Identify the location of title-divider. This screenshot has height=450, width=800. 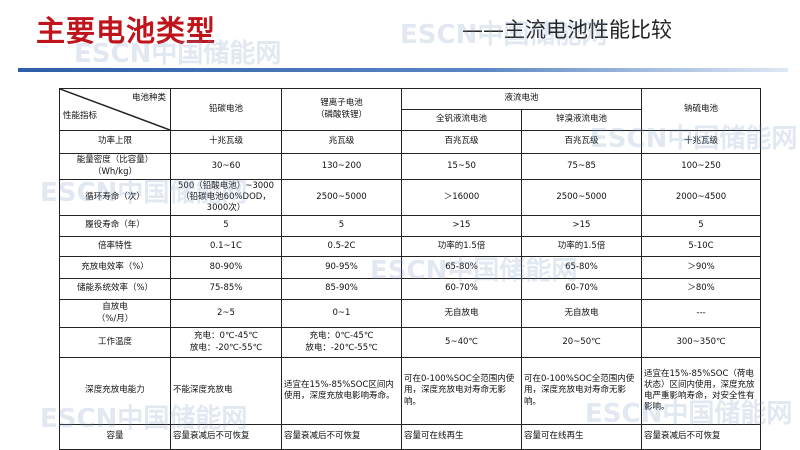
(403, 70).